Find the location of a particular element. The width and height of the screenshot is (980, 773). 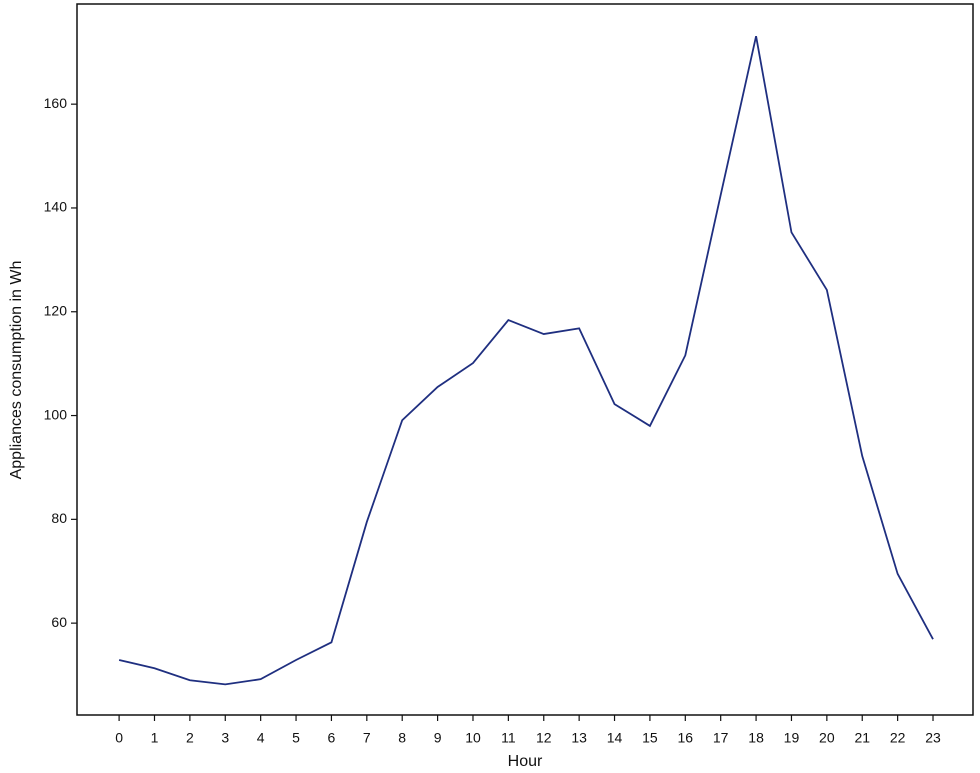

x-tick-label: 10 is located at coordinates (473, 738).